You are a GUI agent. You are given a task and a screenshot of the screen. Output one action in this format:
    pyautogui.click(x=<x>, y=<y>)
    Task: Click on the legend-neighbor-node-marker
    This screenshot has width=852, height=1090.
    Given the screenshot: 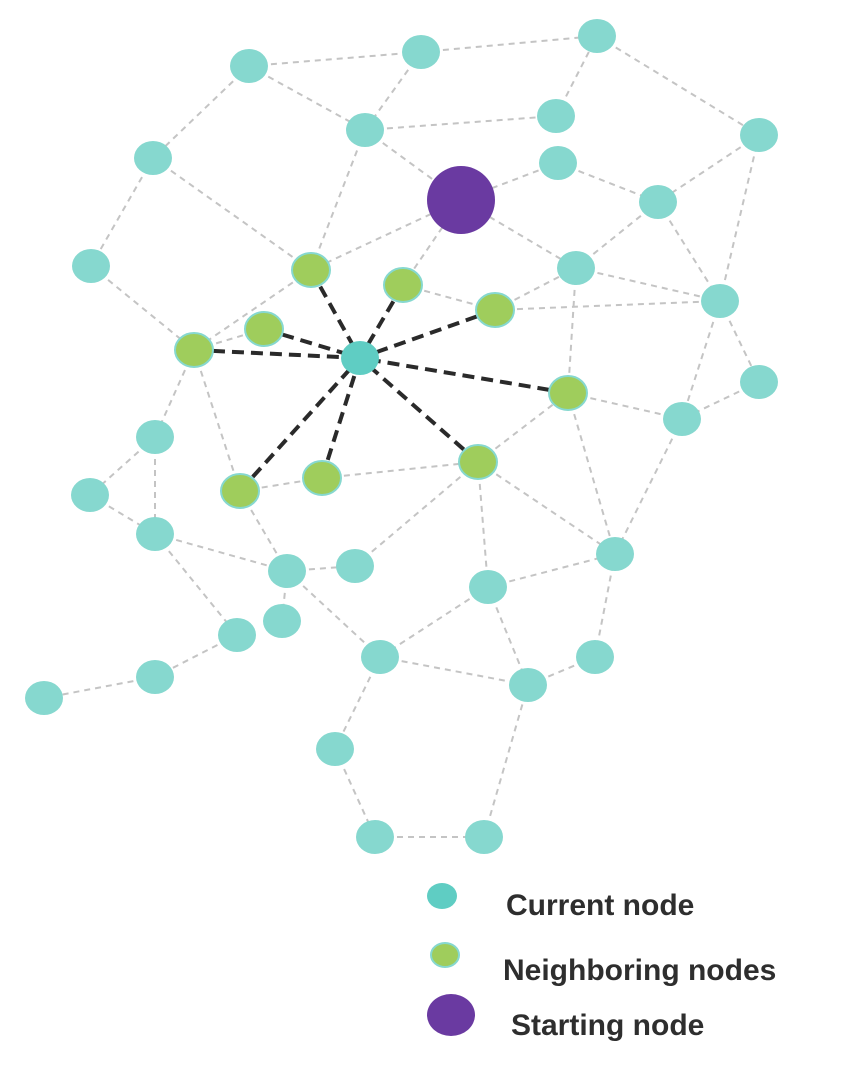 What is the action you would take?
    pyautogui.click(x=445, y=955)
    